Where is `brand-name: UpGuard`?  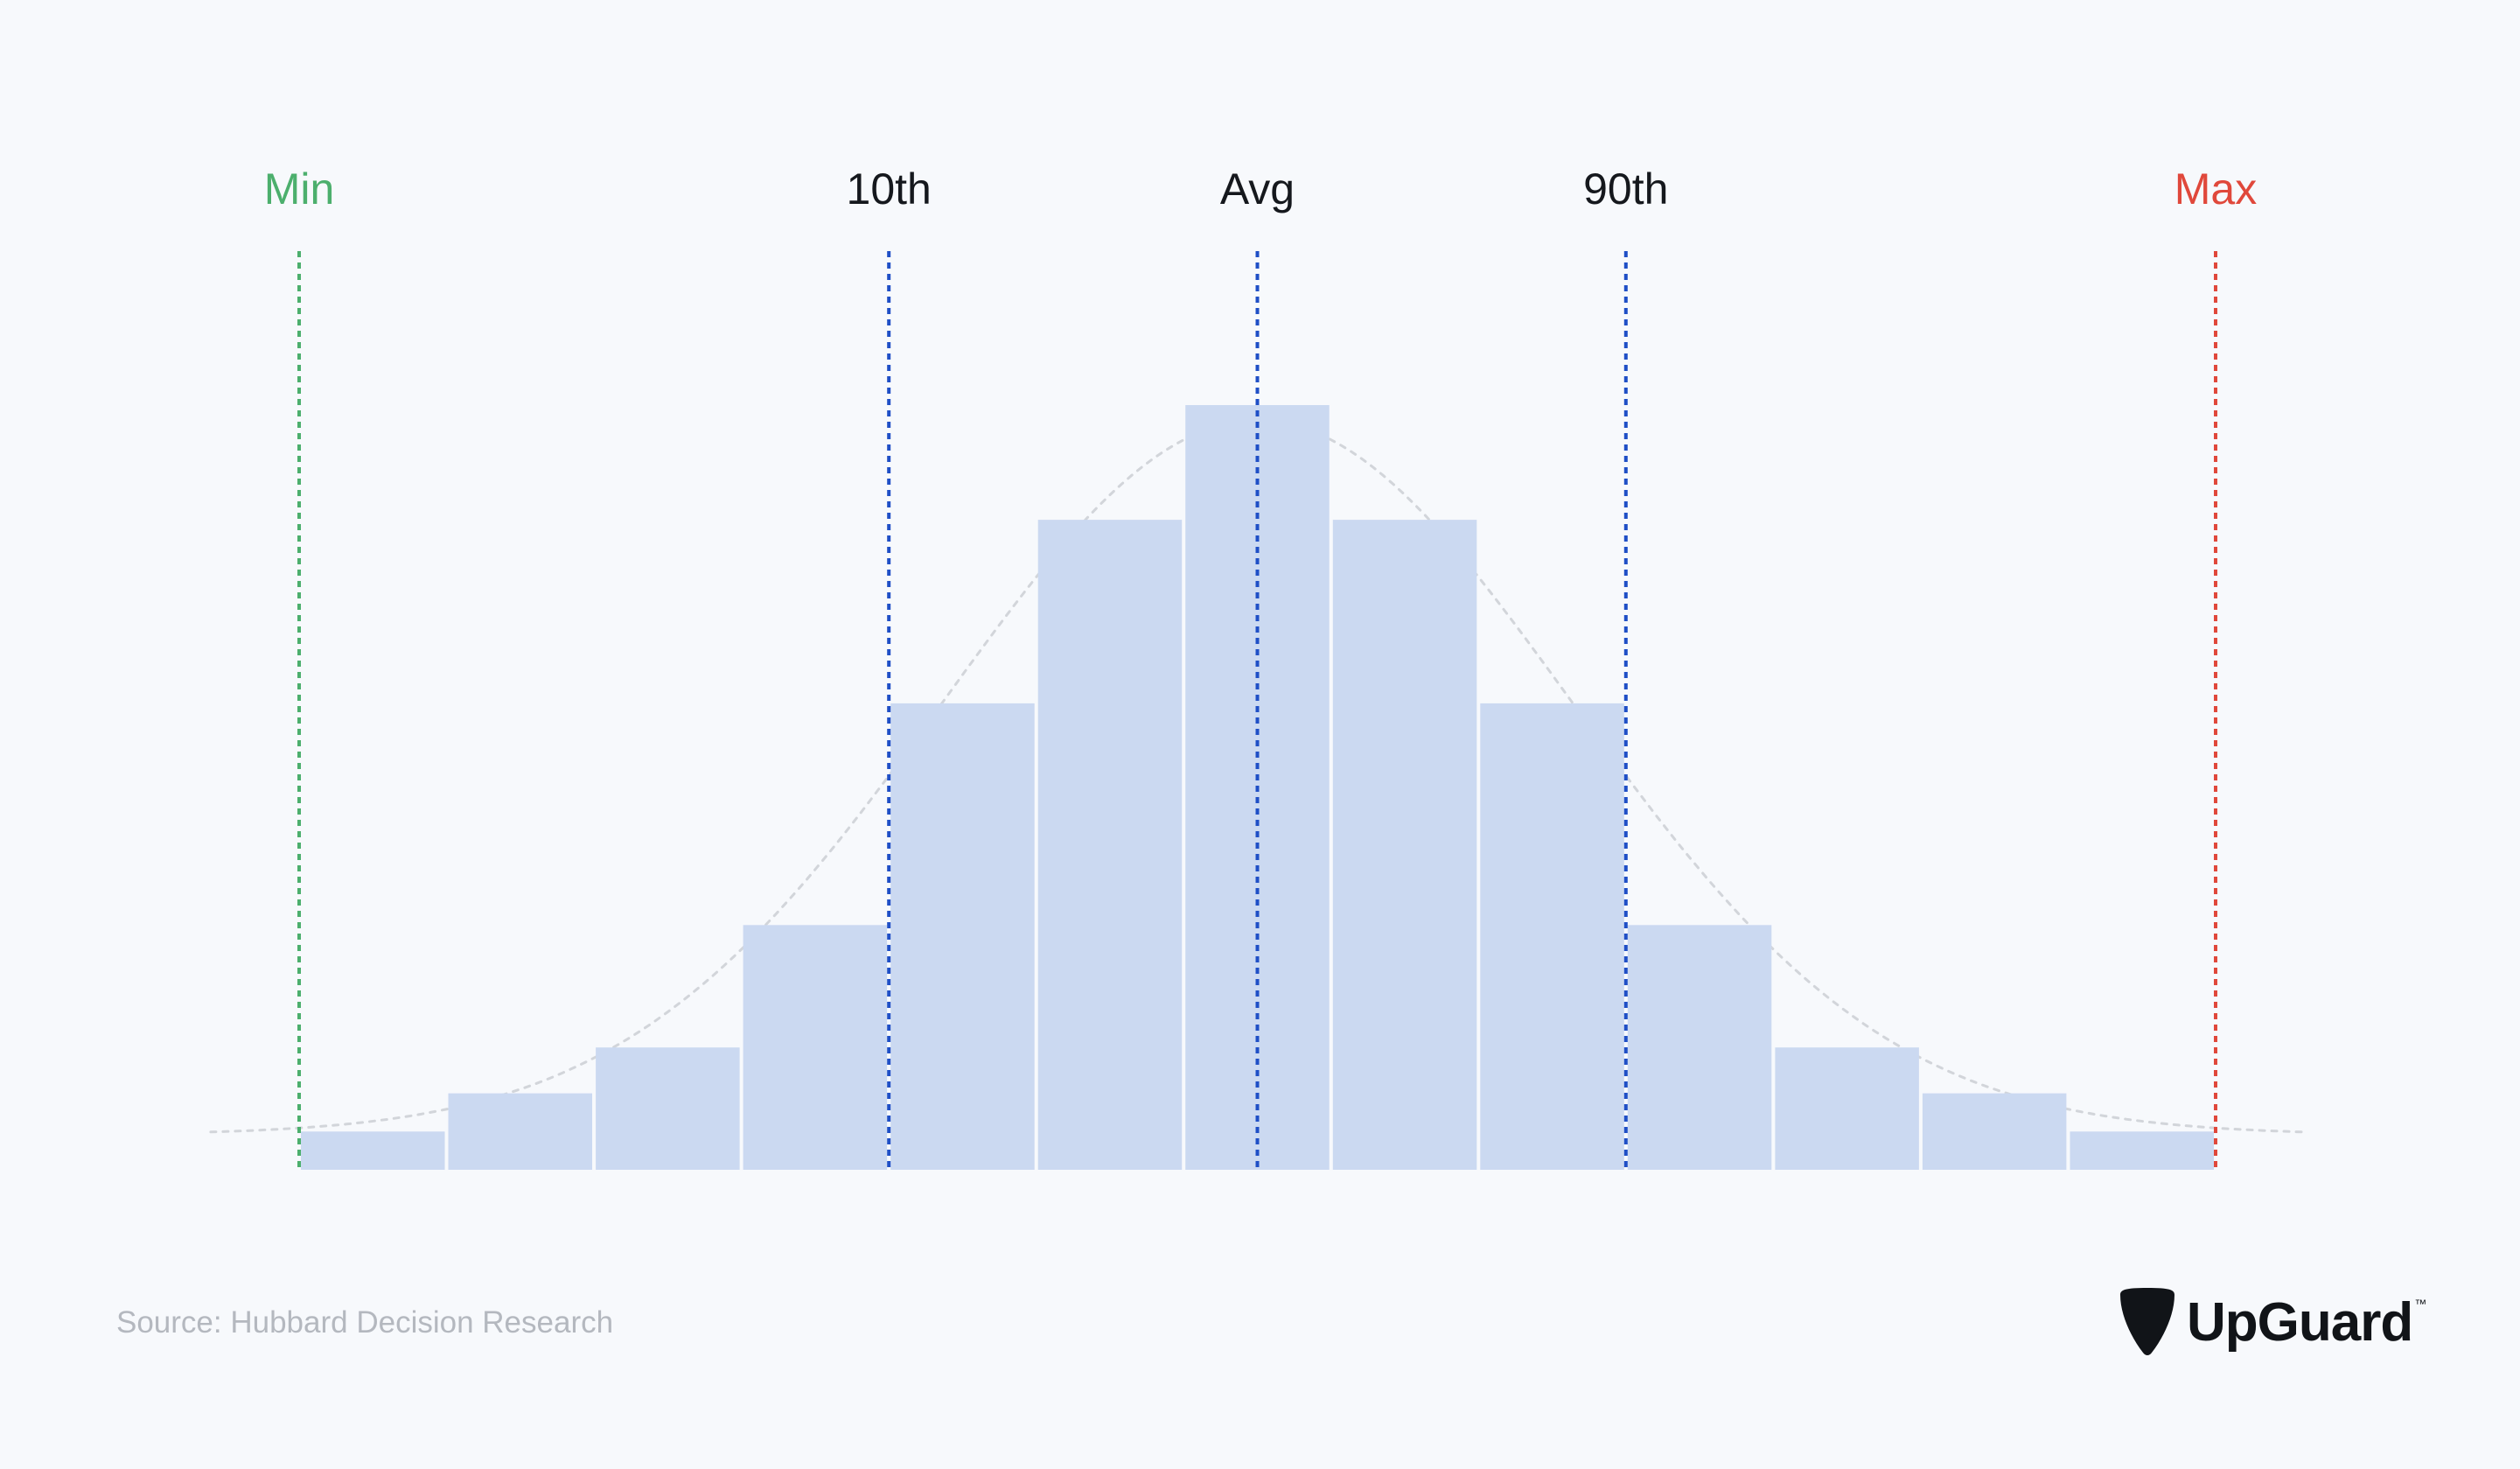 brand-name: UpGuard is located at coordinates (2300, 1322).